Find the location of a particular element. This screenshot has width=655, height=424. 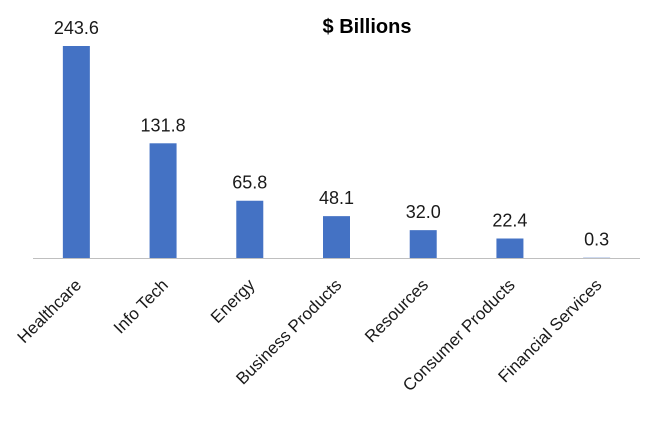

data-label: 22.4 is located at coordinates (509, 221).